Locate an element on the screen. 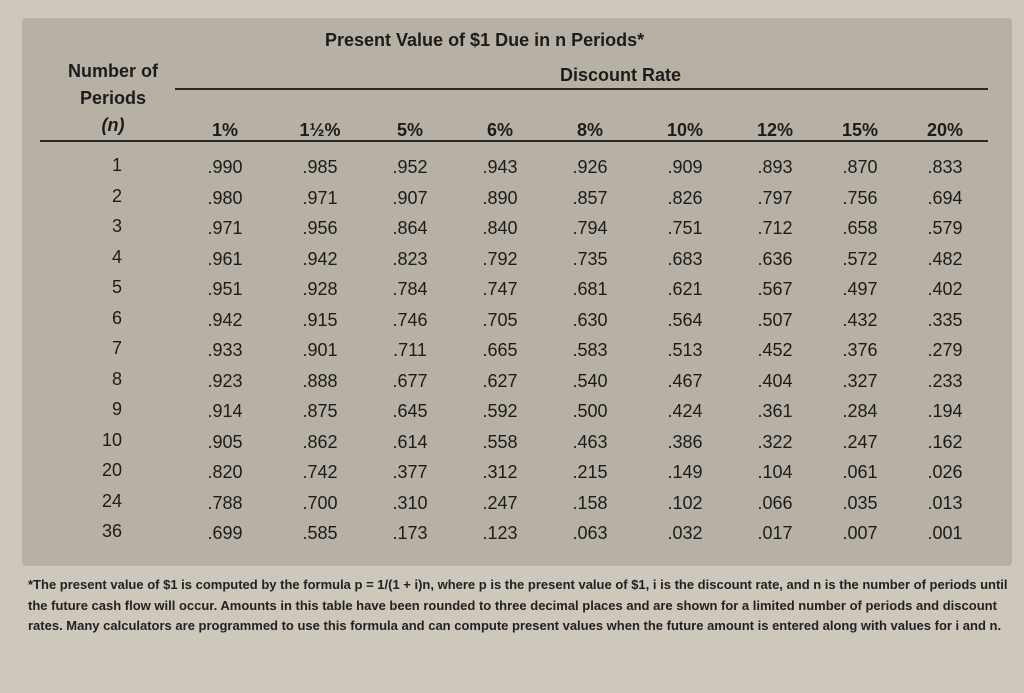 Image resolution: width=1024 pixels, height=693 pixels. value-cell: .681 is located at coordinates (590, 289).